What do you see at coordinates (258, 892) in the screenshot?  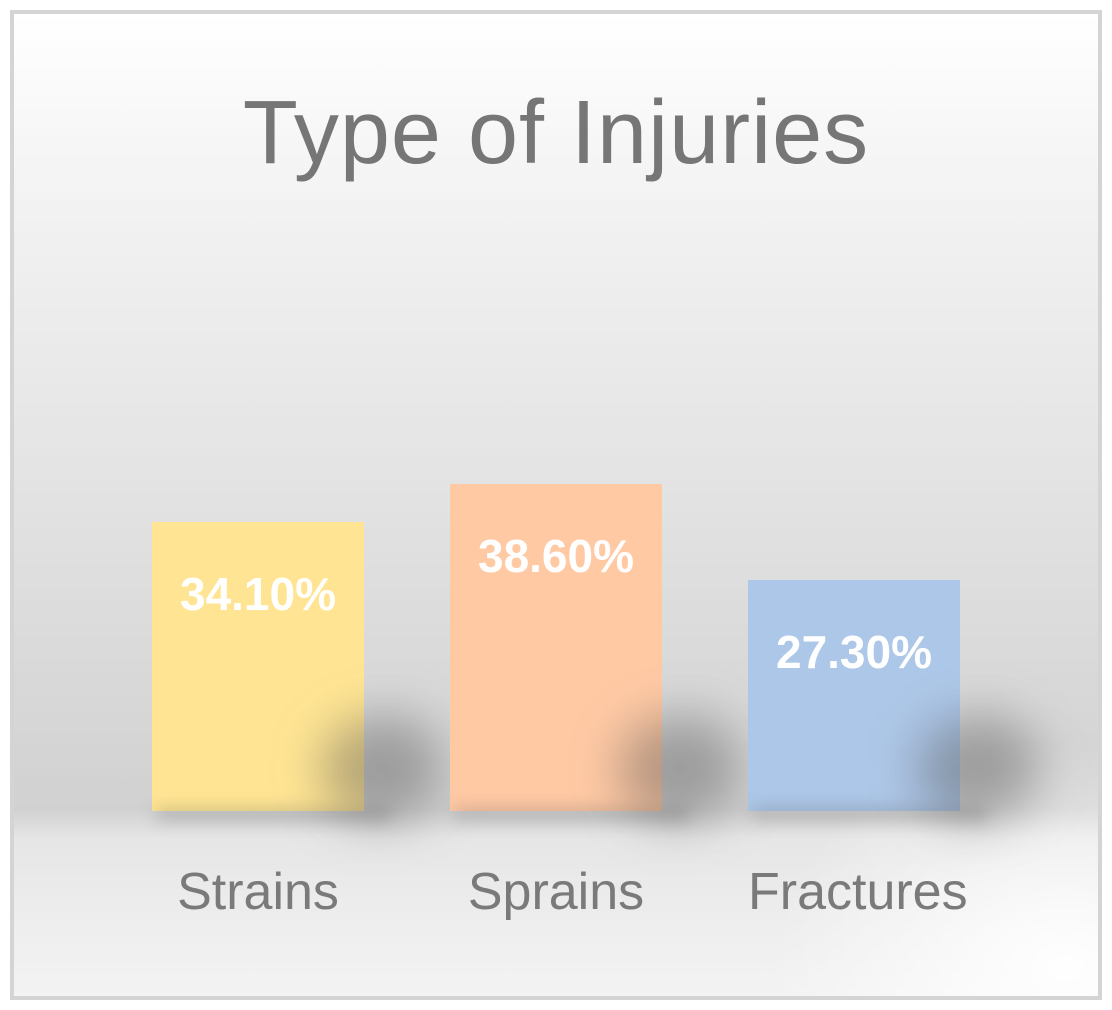 I see `category-label-strains: Strains` at bounding box center [258, 892].